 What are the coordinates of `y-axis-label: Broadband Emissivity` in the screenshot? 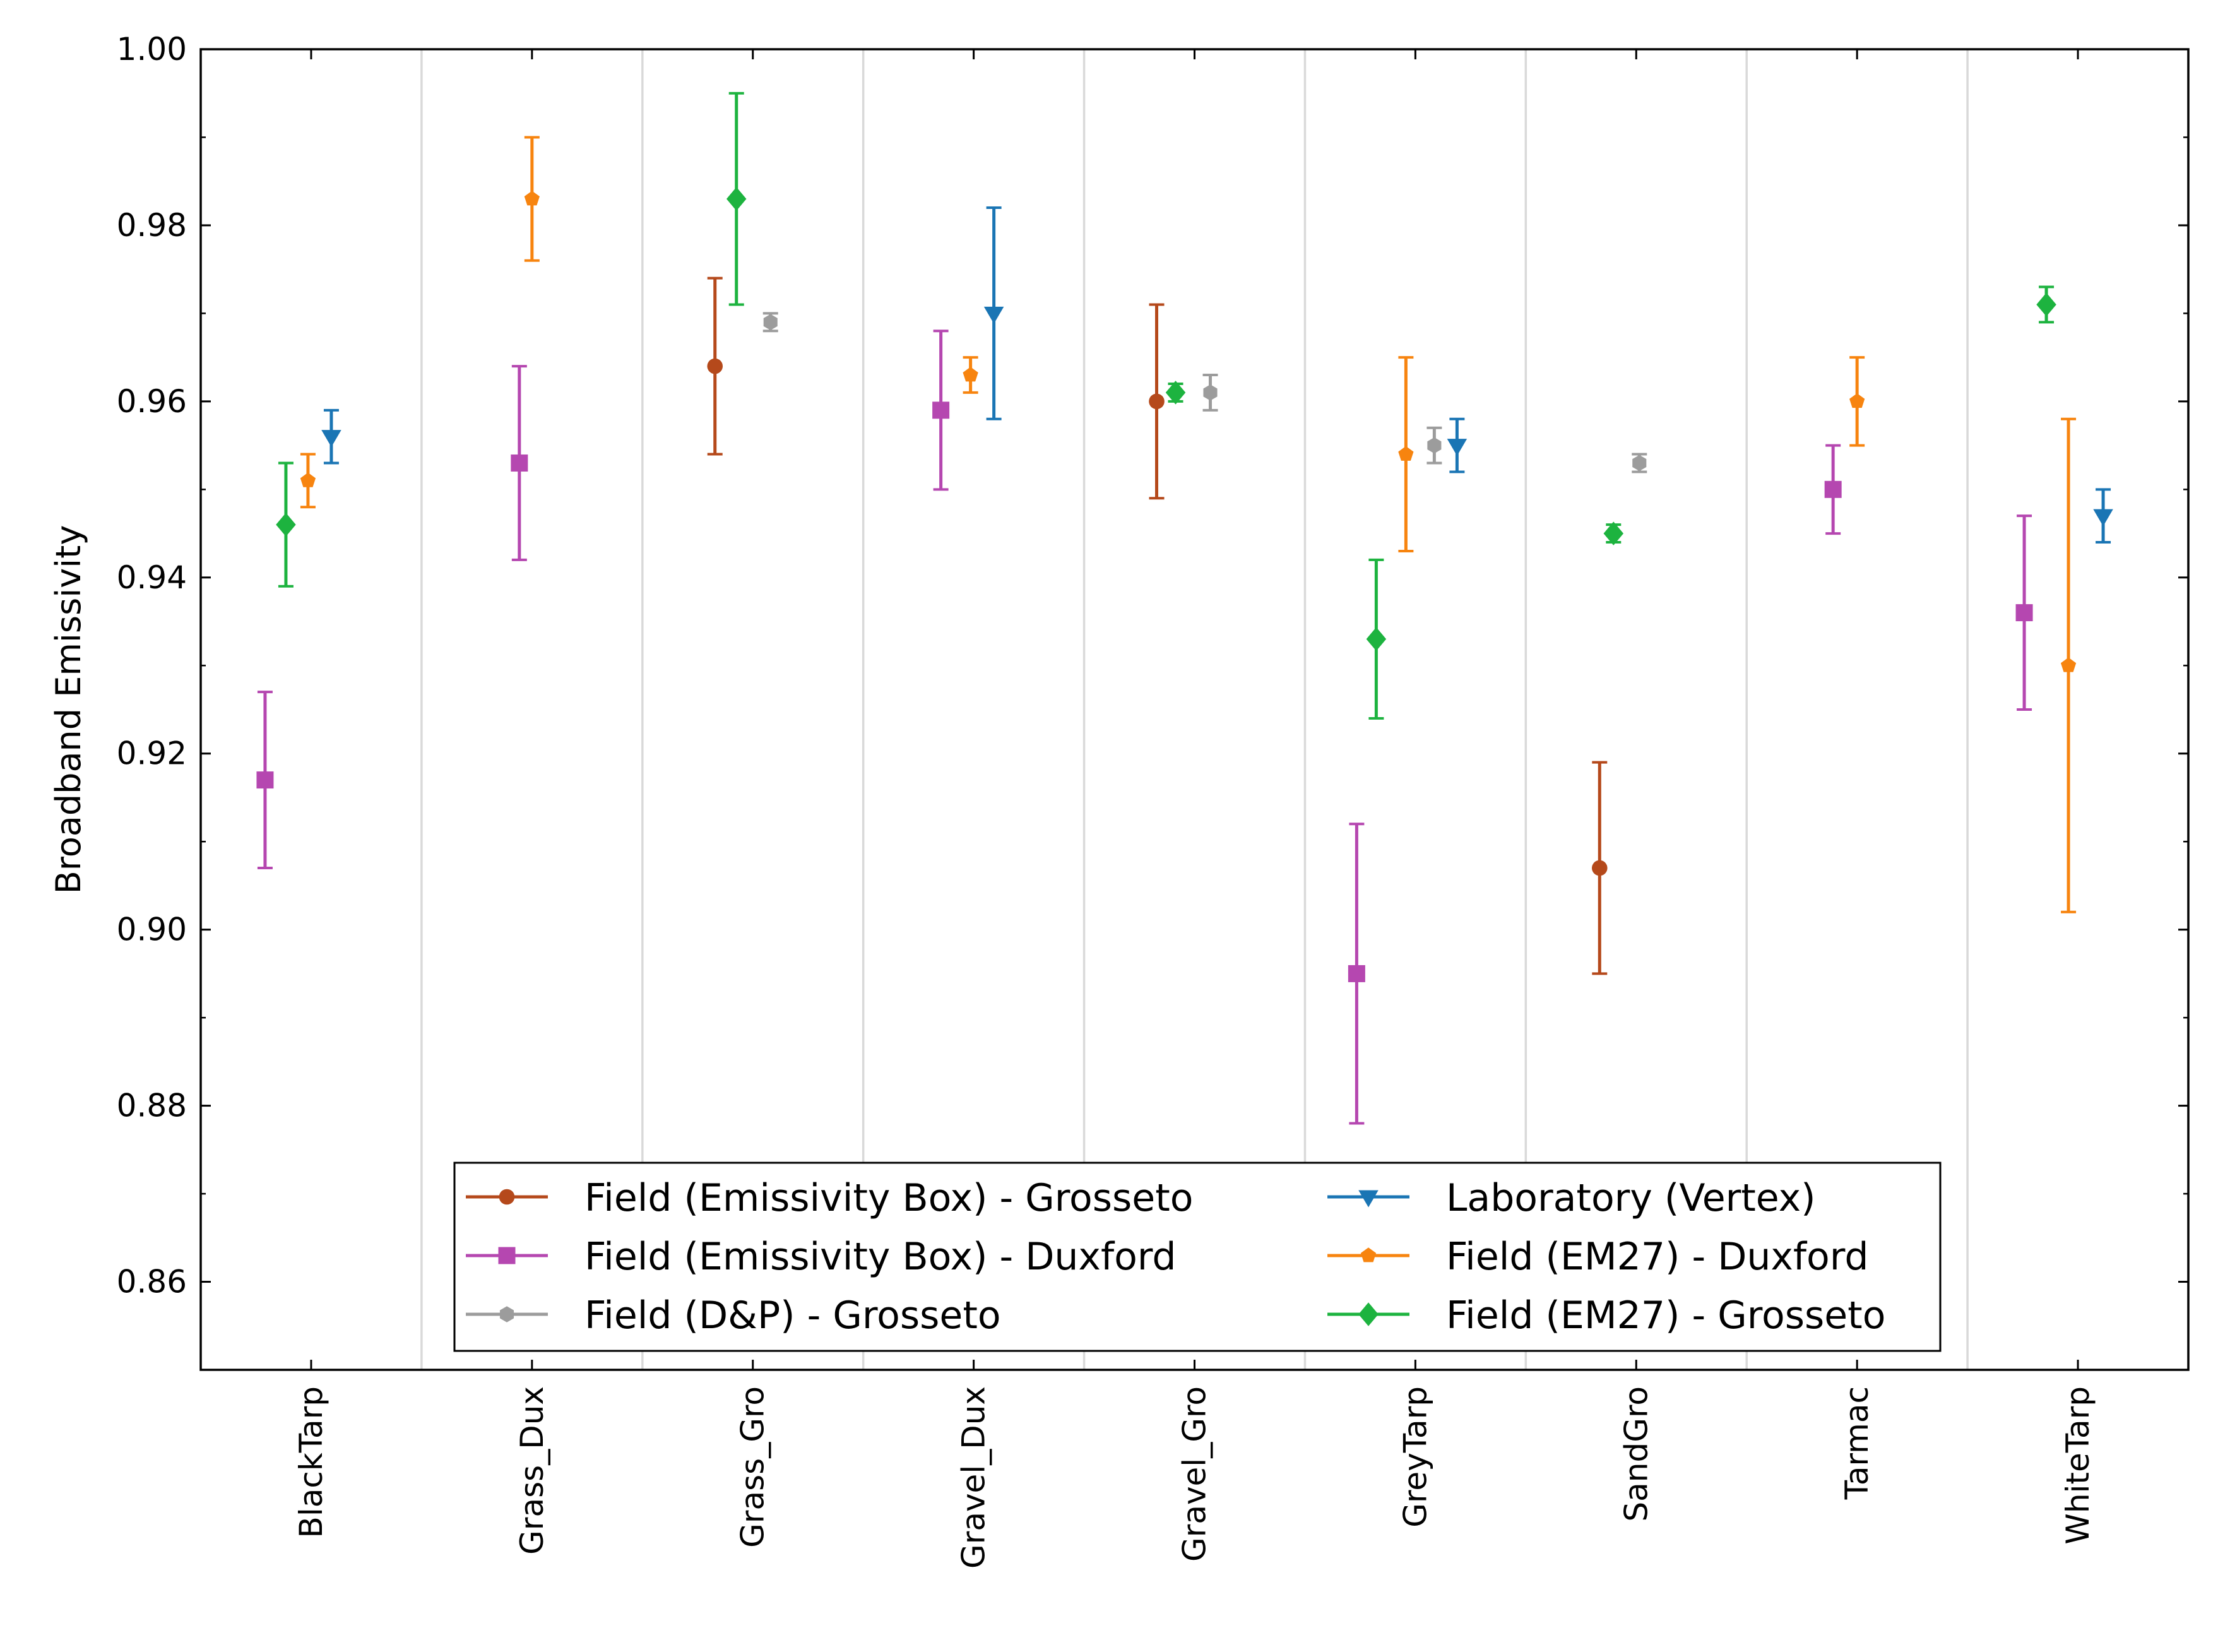 It's located at (68, 709).